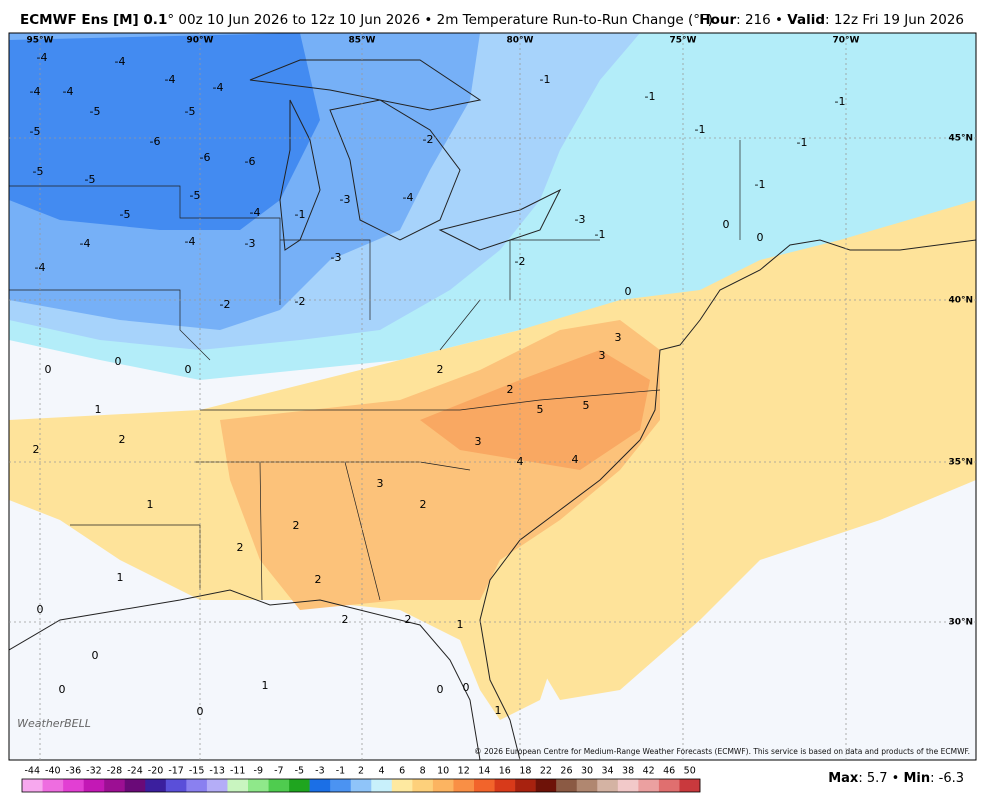 The image size is (984, 808). Describe the element at coordinates (361, 785) in the screenshot. I see `colorbar-frame` at that location.